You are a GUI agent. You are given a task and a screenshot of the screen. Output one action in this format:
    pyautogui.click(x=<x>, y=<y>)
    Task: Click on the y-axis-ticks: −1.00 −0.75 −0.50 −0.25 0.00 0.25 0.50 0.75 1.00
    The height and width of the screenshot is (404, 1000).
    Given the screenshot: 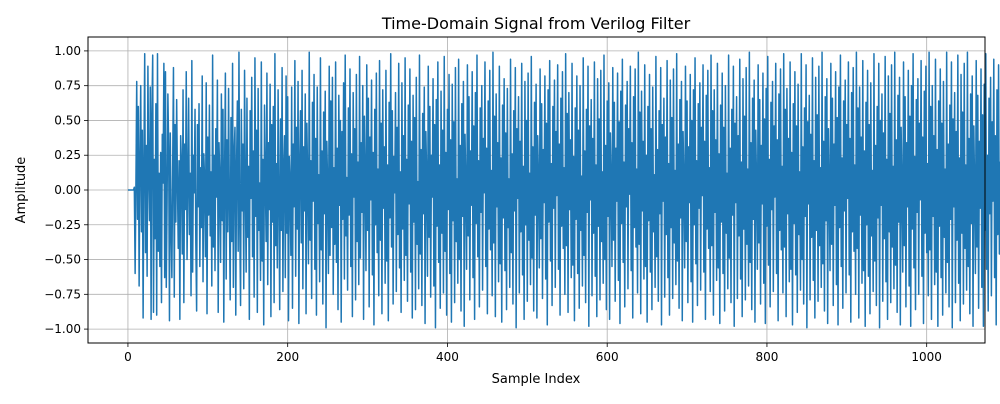 What is the action you would take?
    pyautogui.click(x=66, y=190)
    